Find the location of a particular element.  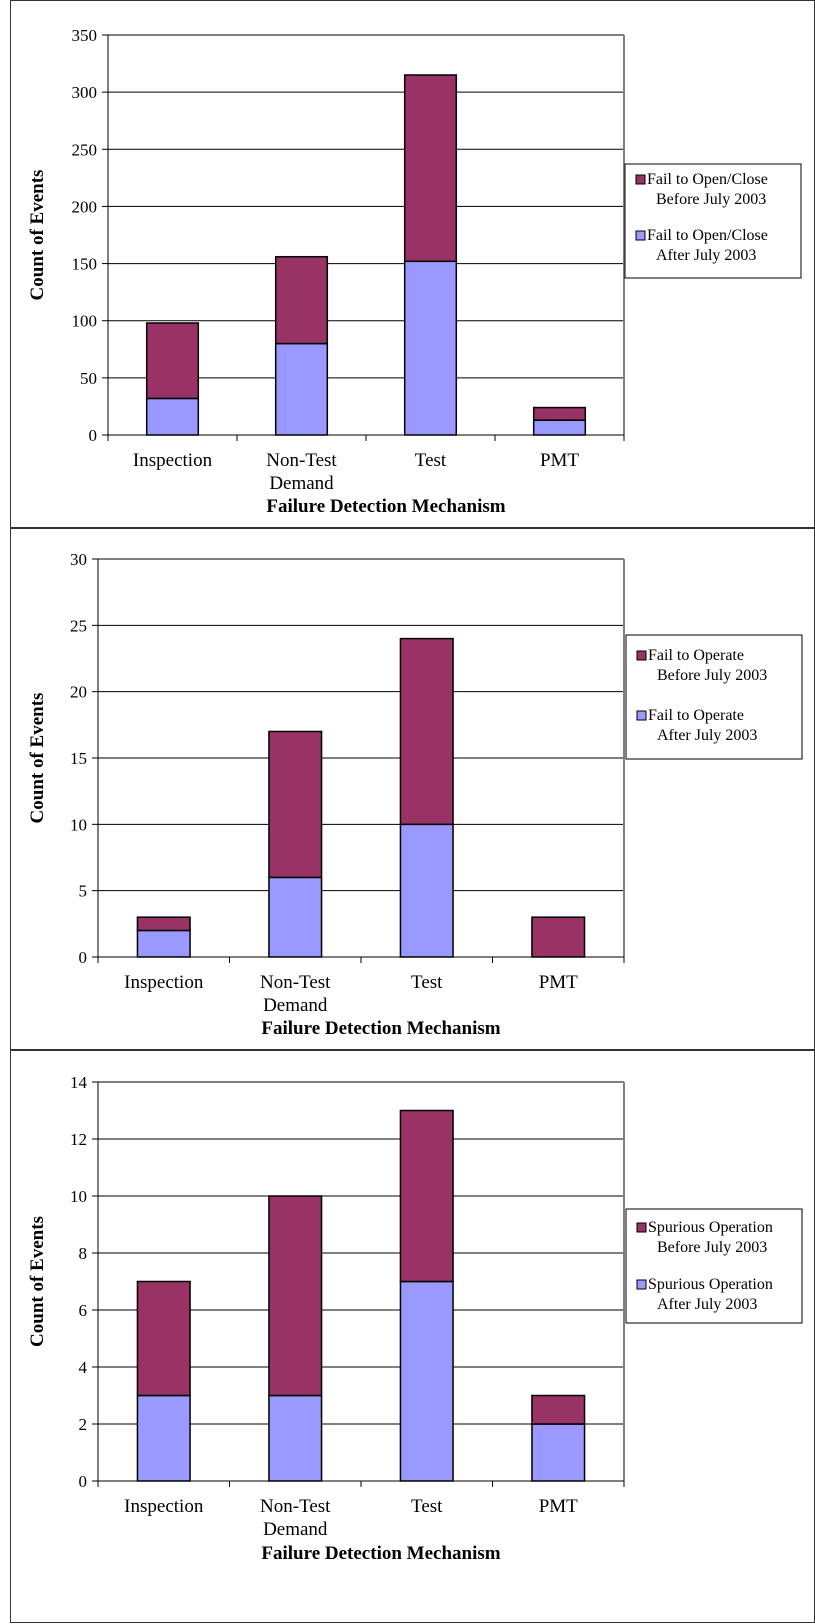

y-tick-label: 5 is located at coordinates (83, 891).